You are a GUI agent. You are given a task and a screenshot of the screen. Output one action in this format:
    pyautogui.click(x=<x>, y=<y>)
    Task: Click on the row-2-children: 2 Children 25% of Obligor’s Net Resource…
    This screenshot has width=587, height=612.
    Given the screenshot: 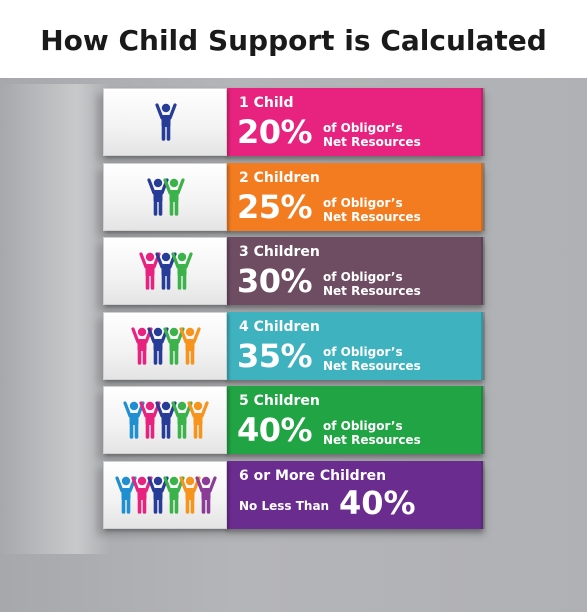 What is the action you would take?
    pyautogui.click(x=291, y=200)
    